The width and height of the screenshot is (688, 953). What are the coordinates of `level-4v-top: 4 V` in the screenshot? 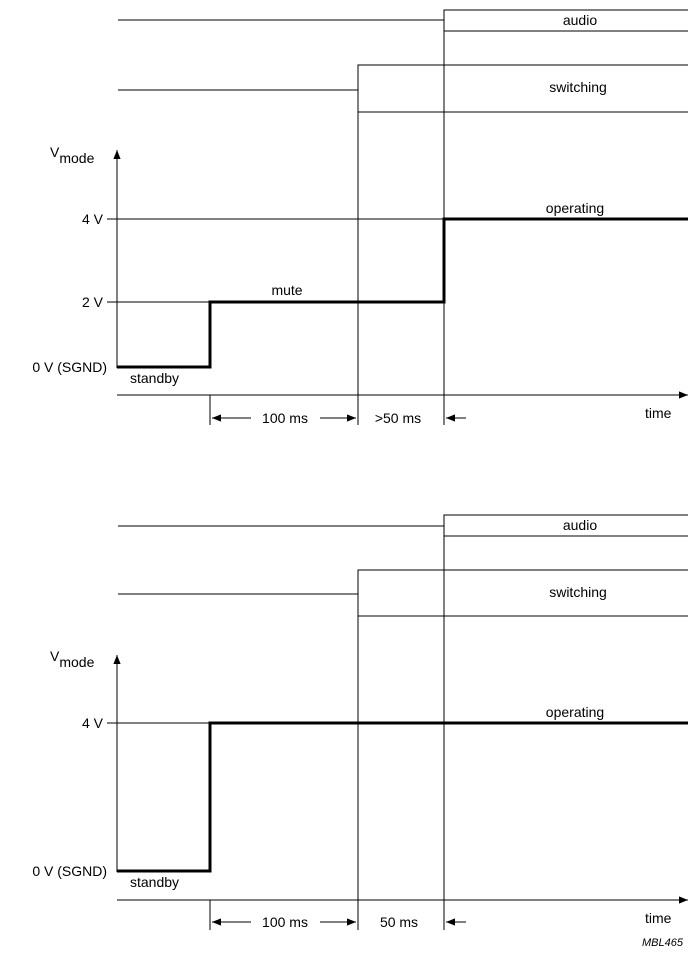 It's located at (93, 219).